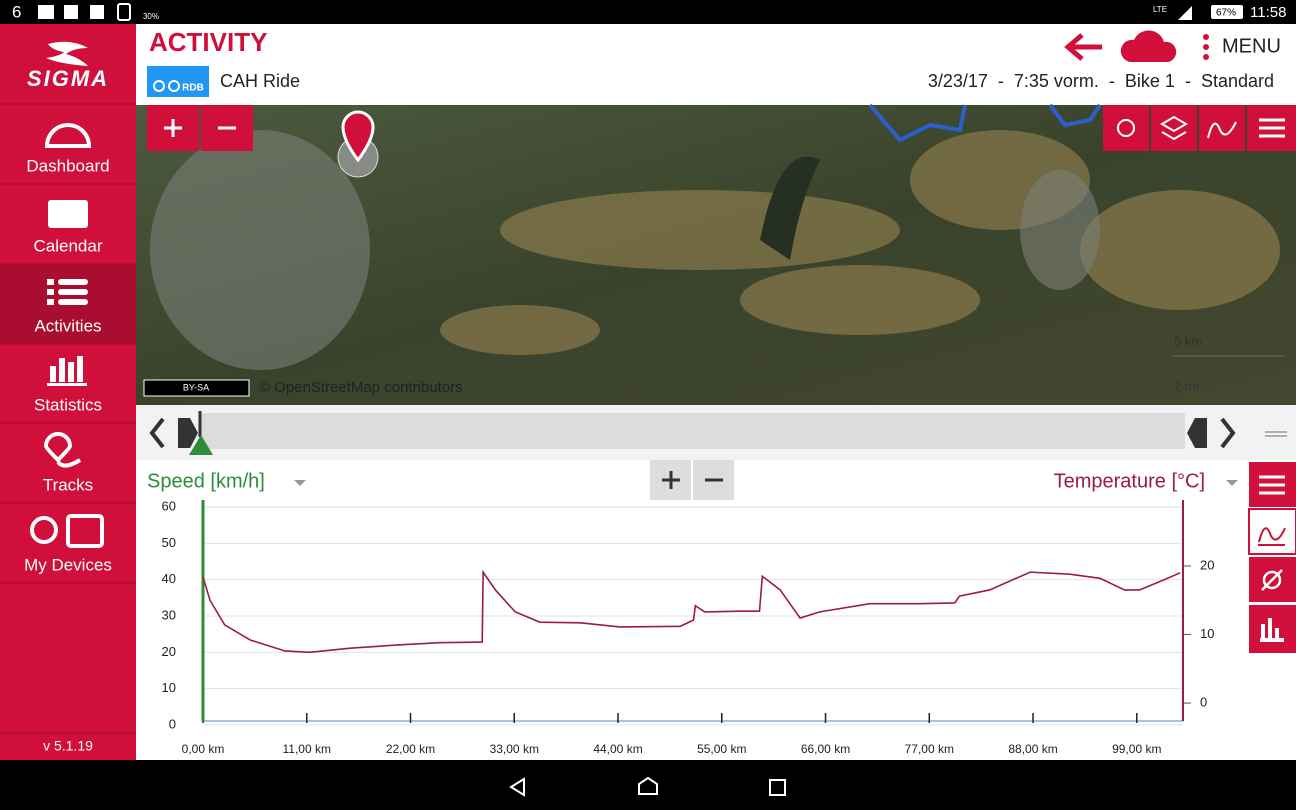 This screenshot has width=1296, height=810. What do you see at coordinates (648, 12) in the screenshot?
I see `status-bar` at bounding box center [648, 12].